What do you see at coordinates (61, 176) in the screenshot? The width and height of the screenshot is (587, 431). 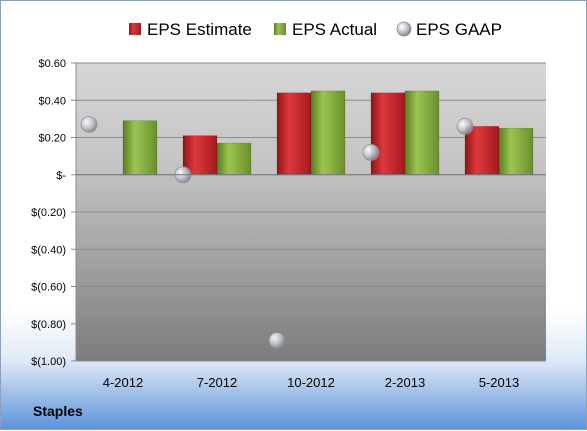 I see `y-tick-label: $-` at bounding box center [61, 176].